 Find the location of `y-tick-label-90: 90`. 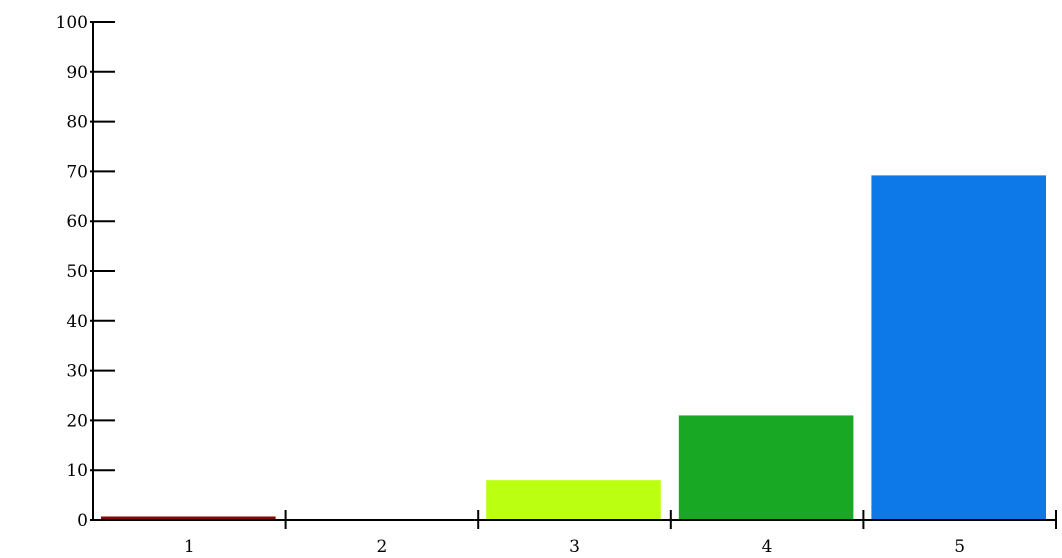

y-tick-label-90: 90 is located at coordinates (77, 73).